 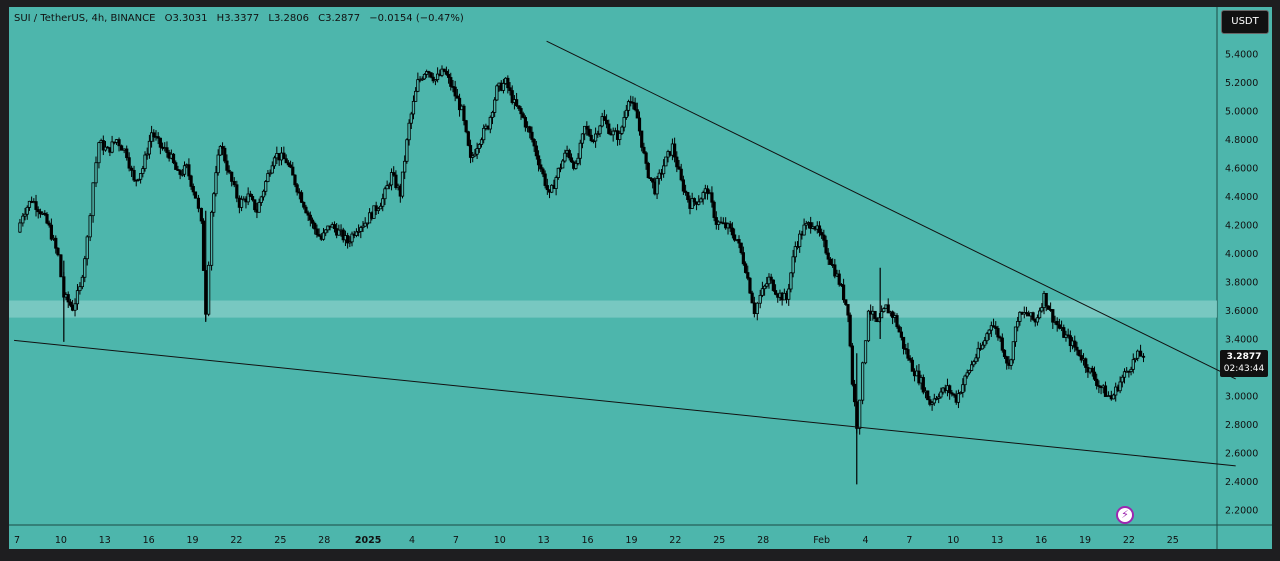 I want to click on currency-button: USDT, so click(x=1245, y=22).